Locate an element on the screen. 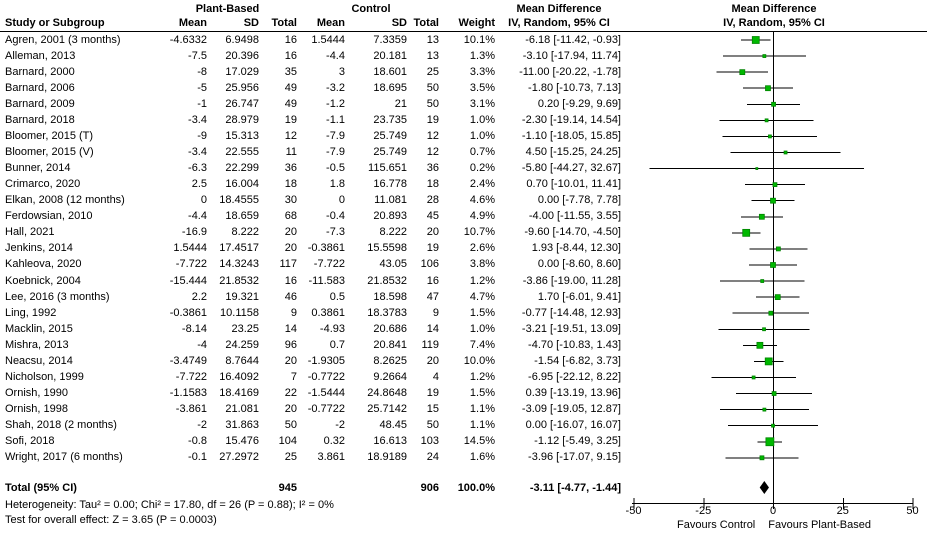 The image size is (927, 544). pooled-effect-diamond is located at coordinates (764, 487).